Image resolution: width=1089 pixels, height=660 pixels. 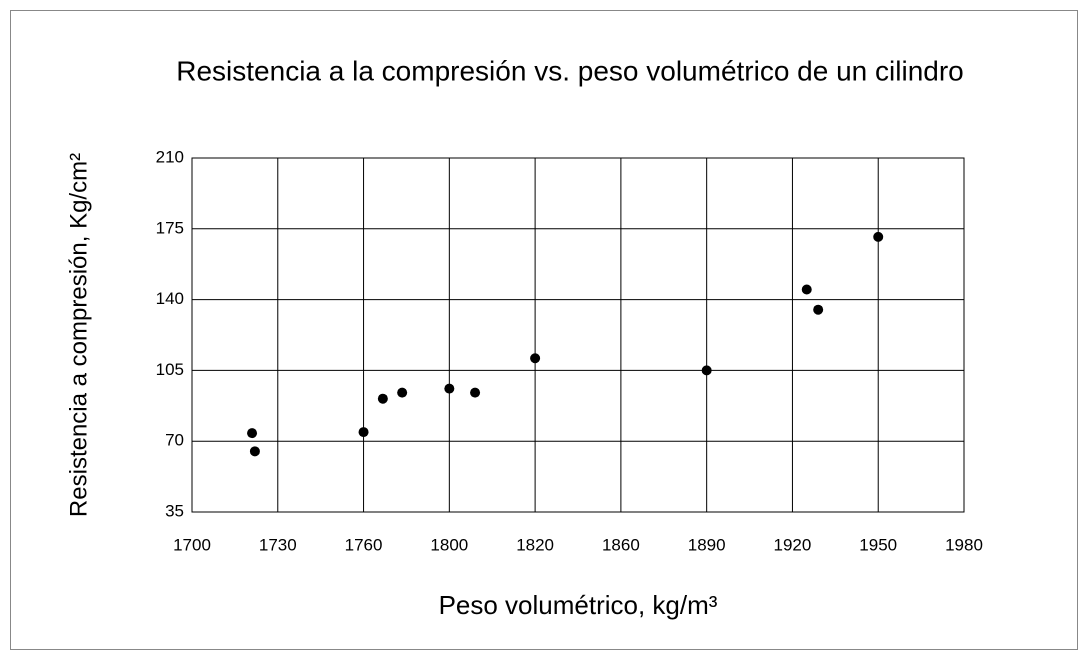 What do you see at coordinates (964, 544) in the screenshot?
I see `x-tick-label: 1980` at bounding box center [964, 544].